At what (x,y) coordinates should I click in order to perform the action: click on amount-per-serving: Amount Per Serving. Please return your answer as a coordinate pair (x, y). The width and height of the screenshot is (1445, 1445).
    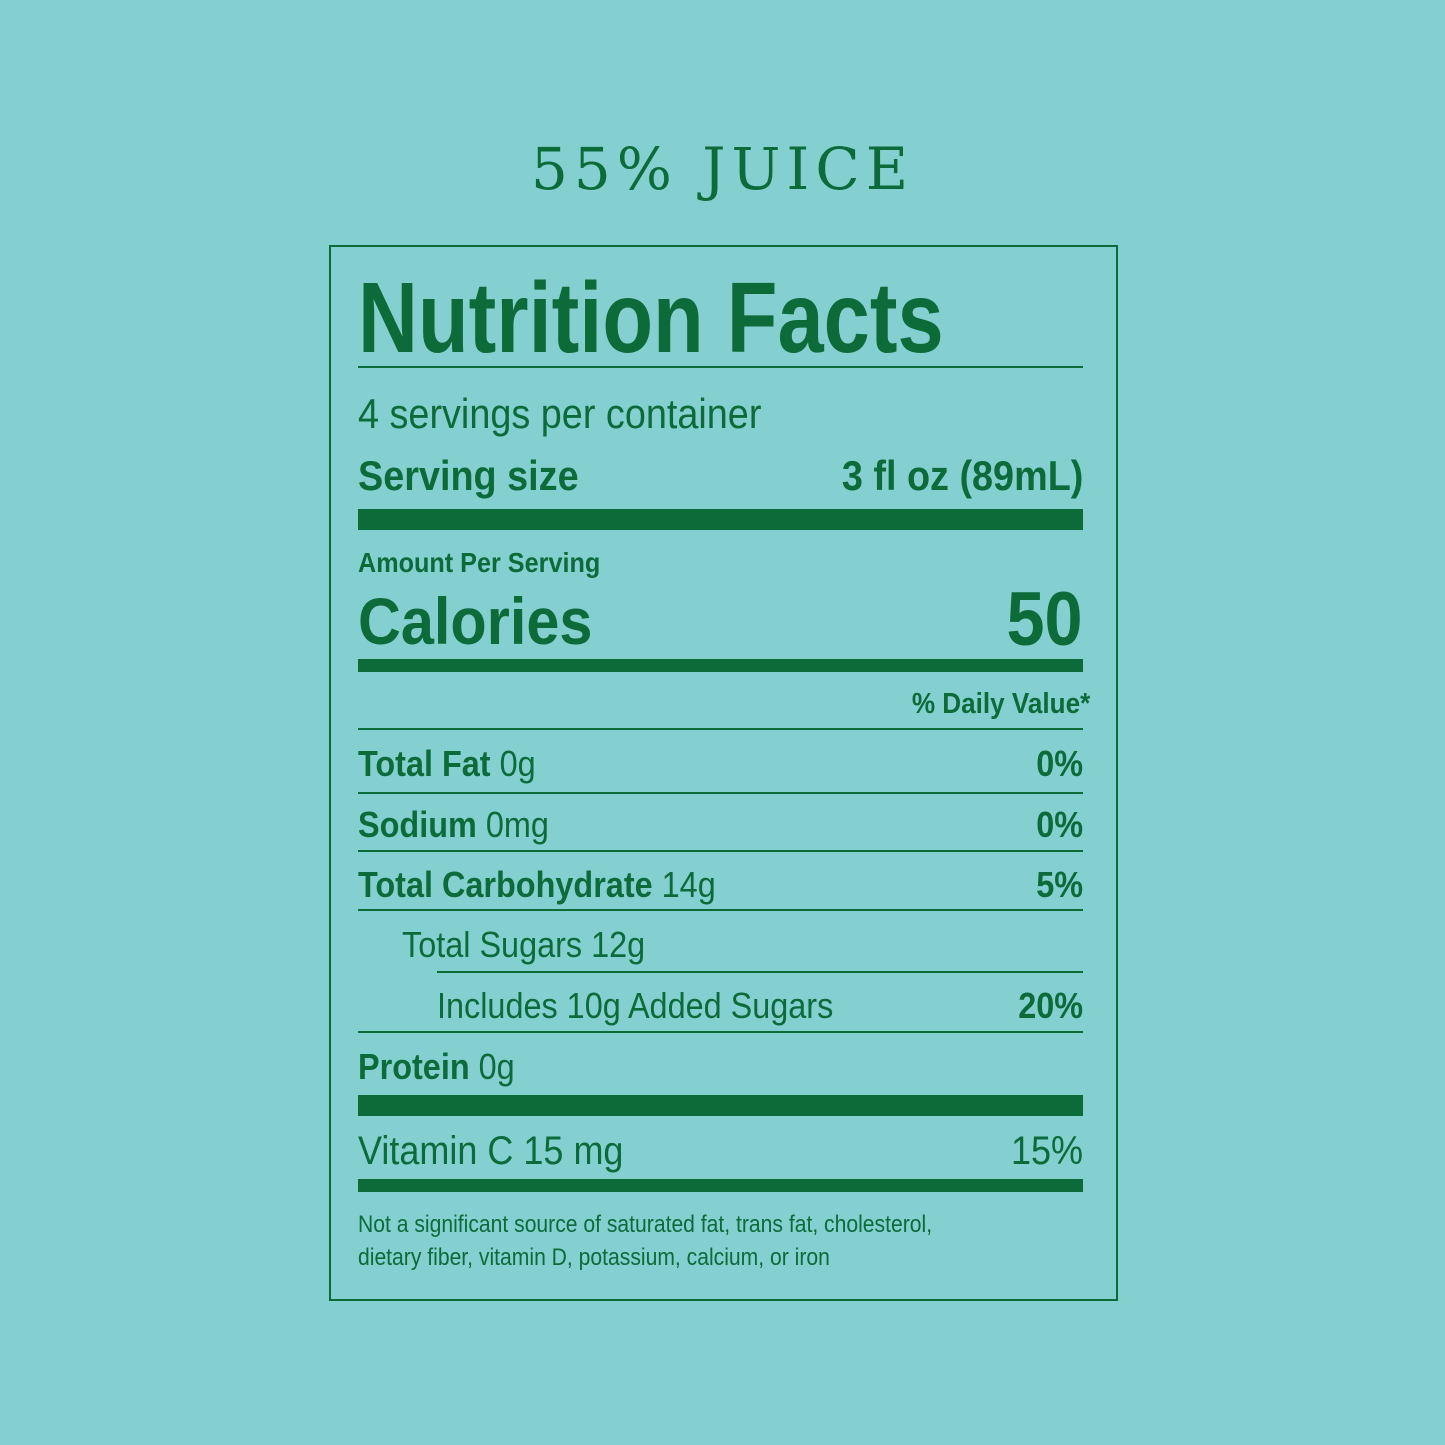
    Looking at the image, I should click on (479, 562).